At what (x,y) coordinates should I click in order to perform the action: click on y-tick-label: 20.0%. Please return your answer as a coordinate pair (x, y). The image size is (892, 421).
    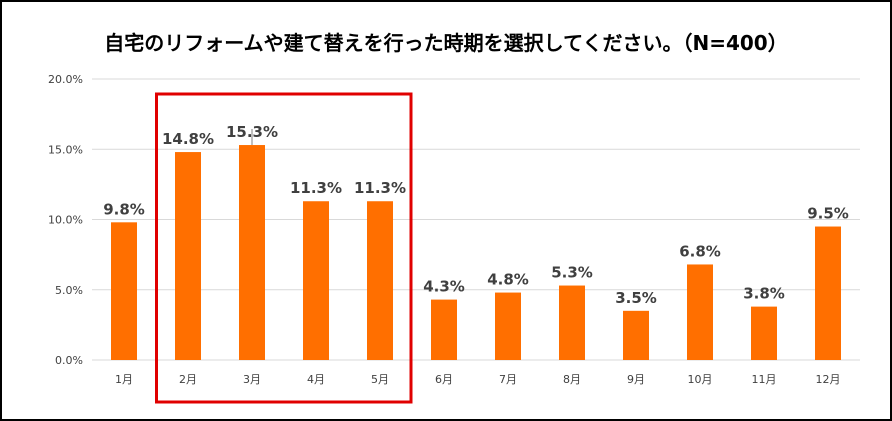
    Looking at the image, I should click on (65, 79).